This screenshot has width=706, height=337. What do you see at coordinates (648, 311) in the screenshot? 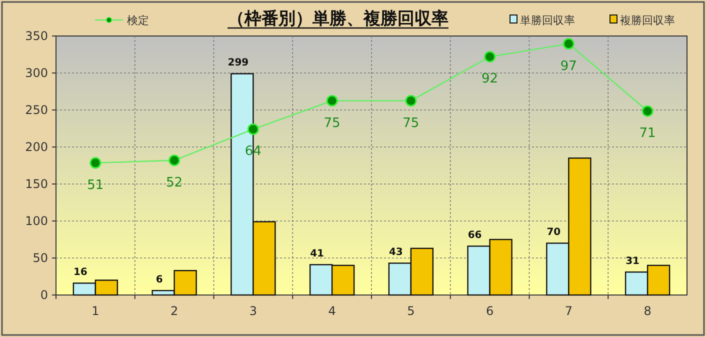
I see `x-tick-label: 8` at bounding box center [648, 311].